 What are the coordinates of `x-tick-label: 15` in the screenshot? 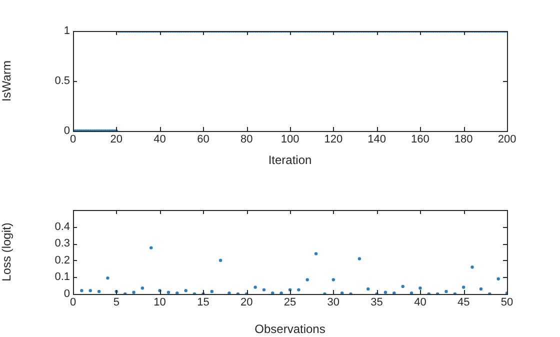 It's located at (203, 302).